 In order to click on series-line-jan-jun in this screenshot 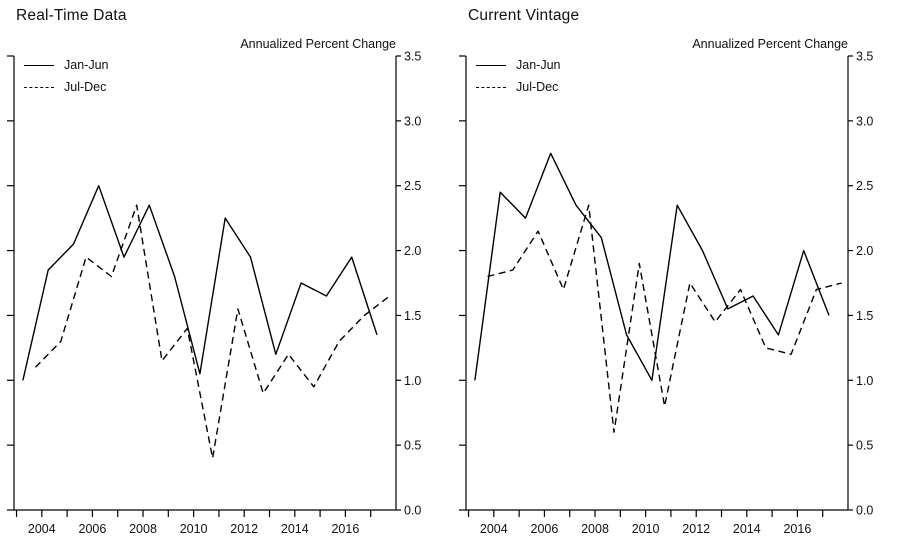, I will do `click(200, 282)`.